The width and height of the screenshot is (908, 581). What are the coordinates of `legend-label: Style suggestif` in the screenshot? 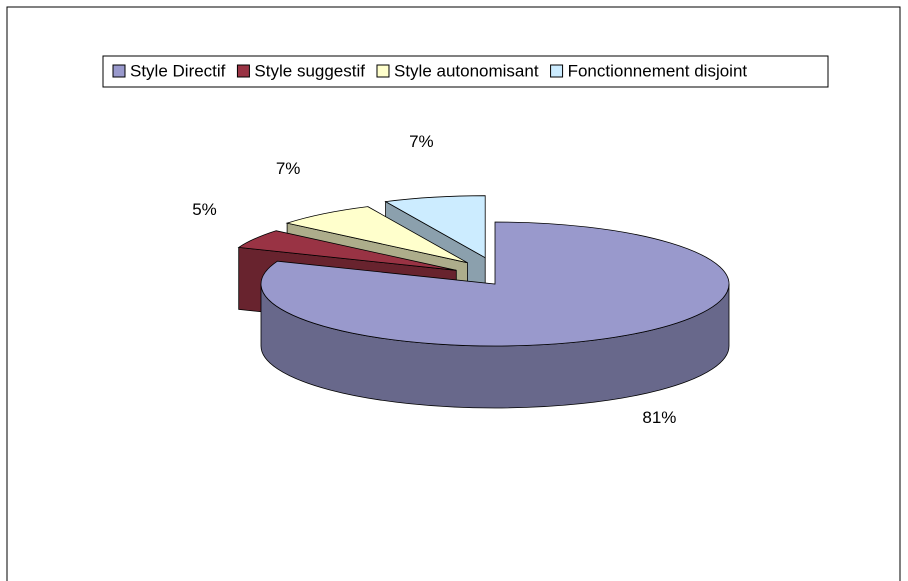 It's located at (309, 70).